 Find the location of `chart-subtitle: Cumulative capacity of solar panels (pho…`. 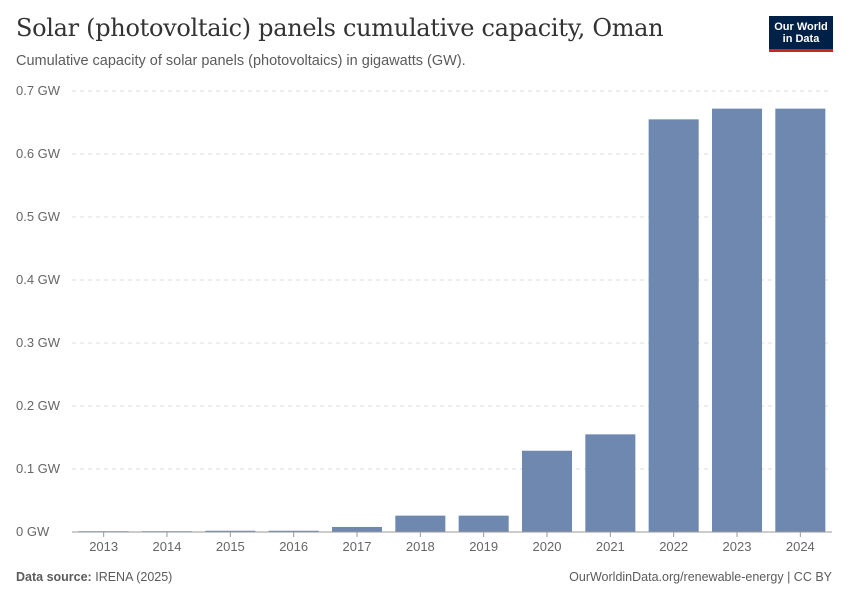

chart-subtitle: Cumulative capacity of solar panels (pho… is located at coordinates (241, 61).